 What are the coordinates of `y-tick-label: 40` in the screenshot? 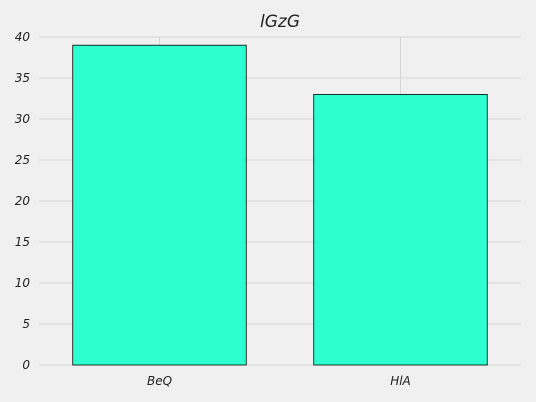 It's located at (23, 37).